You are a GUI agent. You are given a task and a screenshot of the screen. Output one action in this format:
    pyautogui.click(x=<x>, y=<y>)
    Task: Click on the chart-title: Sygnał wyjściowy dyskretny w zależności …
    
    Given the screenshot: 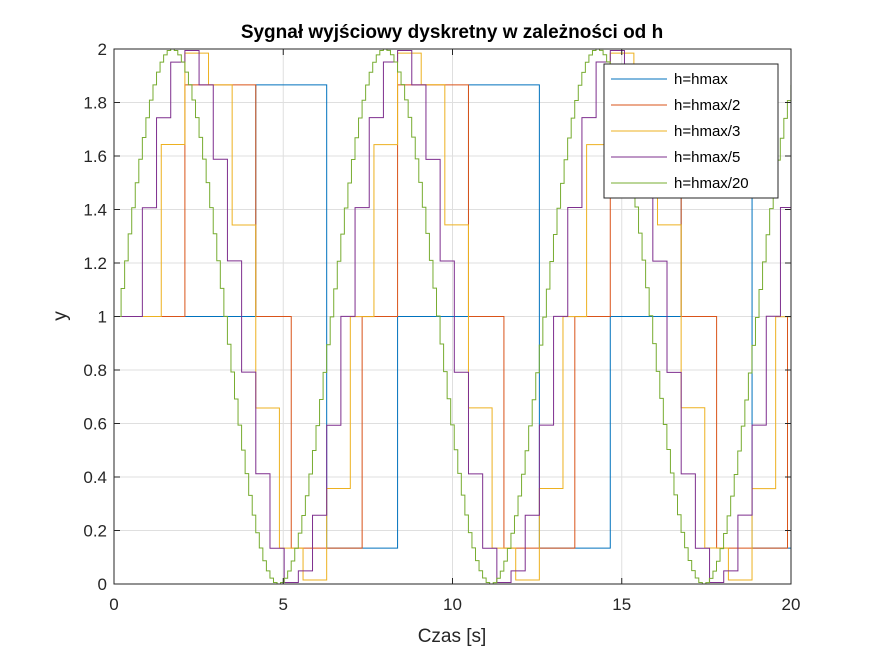 What is the action you would take?
    pyautogui.click(x=452, y=32)
    